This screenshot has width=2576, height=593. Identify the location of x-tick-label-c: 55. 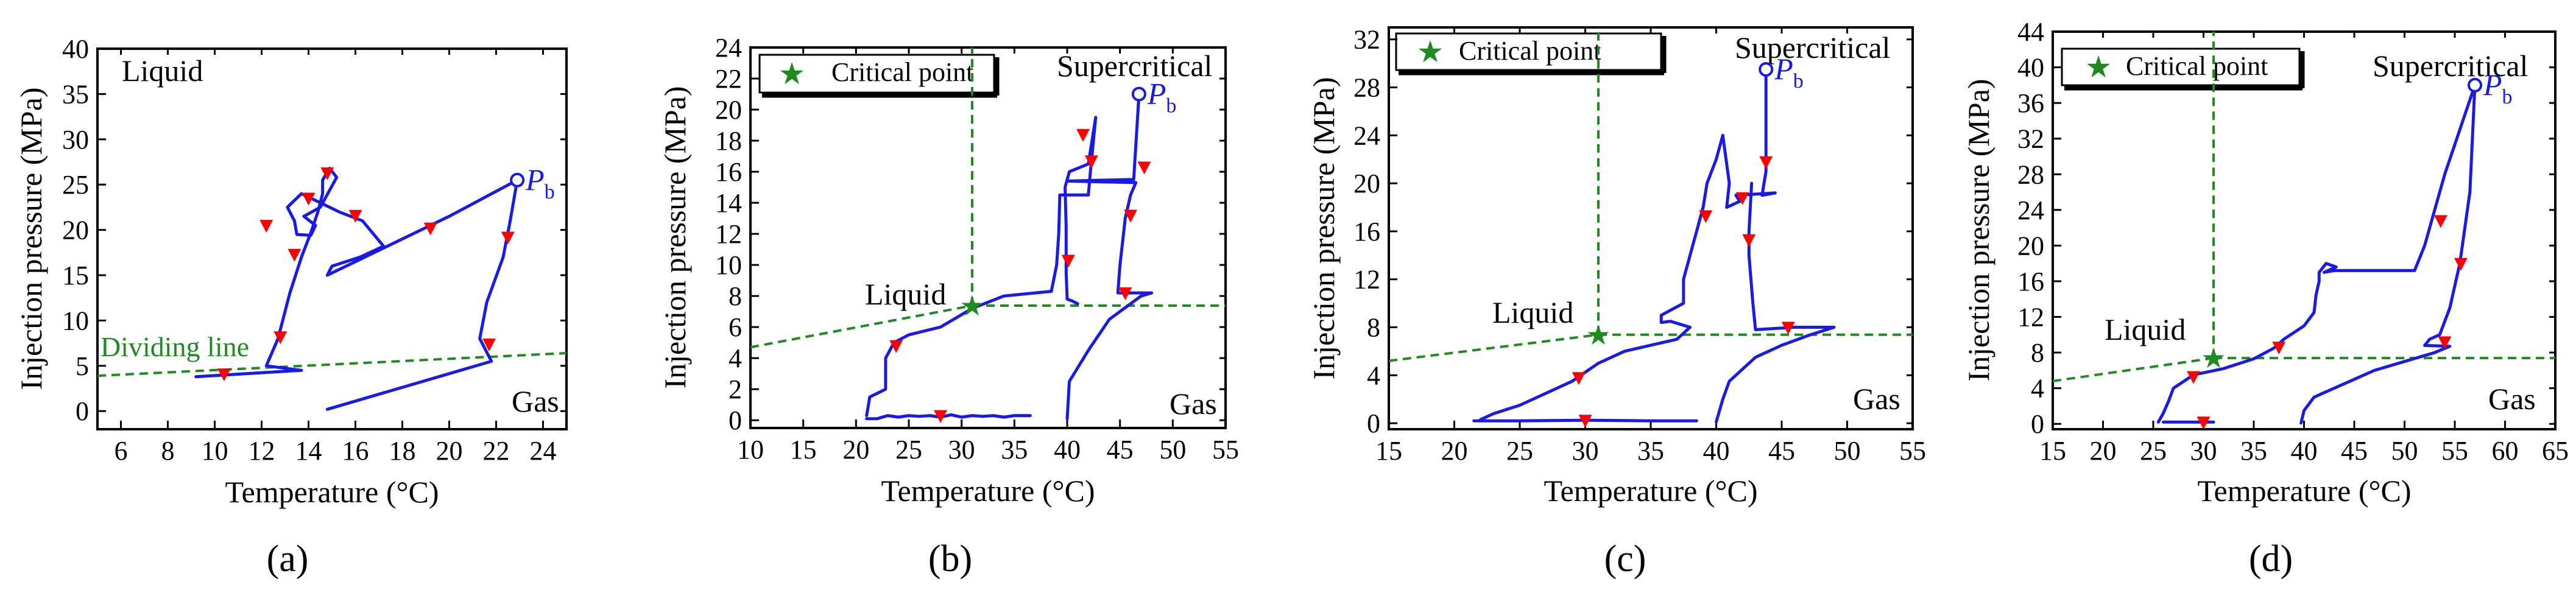
(1912, 451).